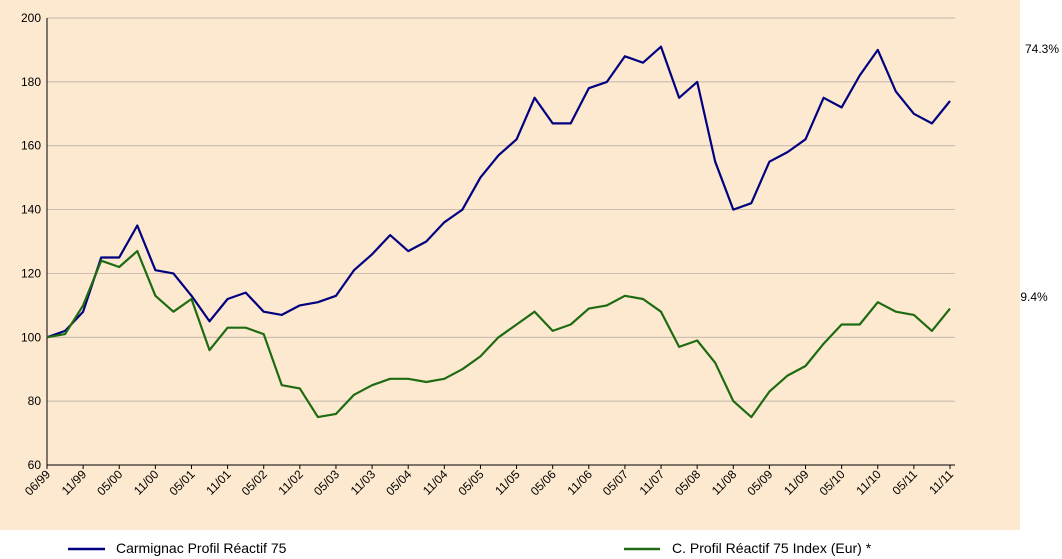 Image resolution: width=1062 pixels, height=559 pixels. What do you see at coordinates (35, 401) in the screenshot?
I see `y-tick-label: 80` at bounding box center [35, 401].